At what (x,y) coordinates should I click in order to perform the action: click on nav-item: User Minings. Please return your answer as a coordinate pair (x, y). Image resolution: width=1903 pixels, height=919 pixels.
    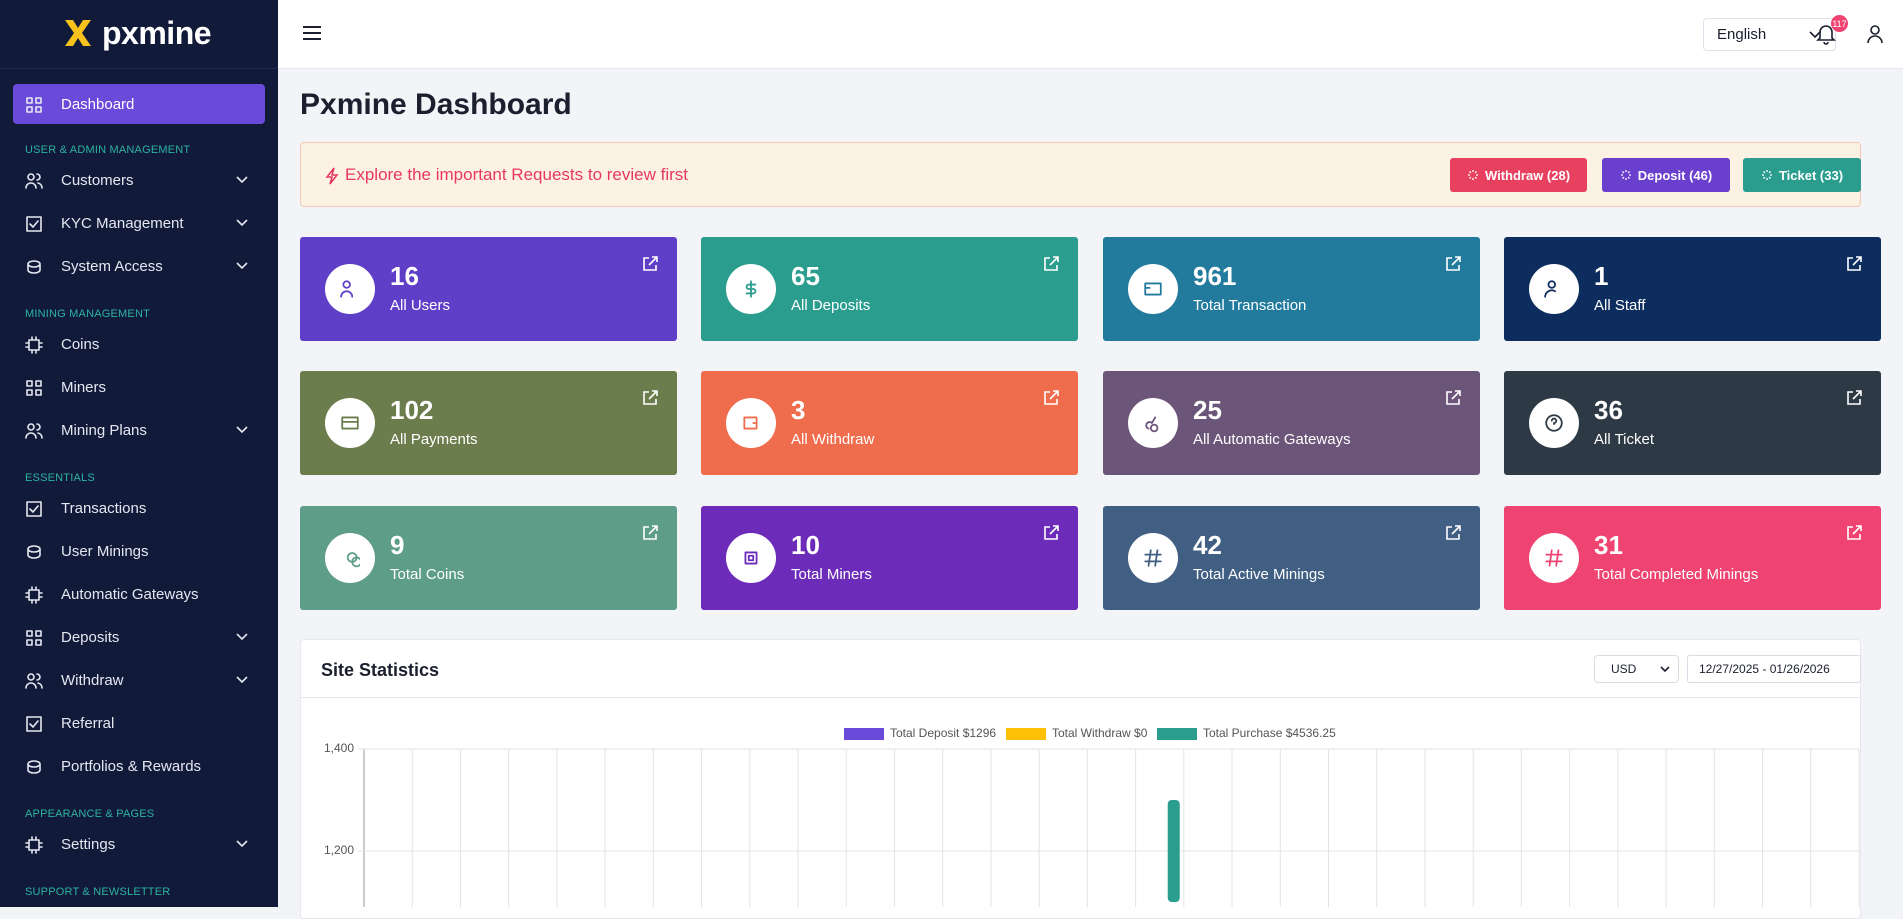
    Looking at the image, I should click on (139, 551).